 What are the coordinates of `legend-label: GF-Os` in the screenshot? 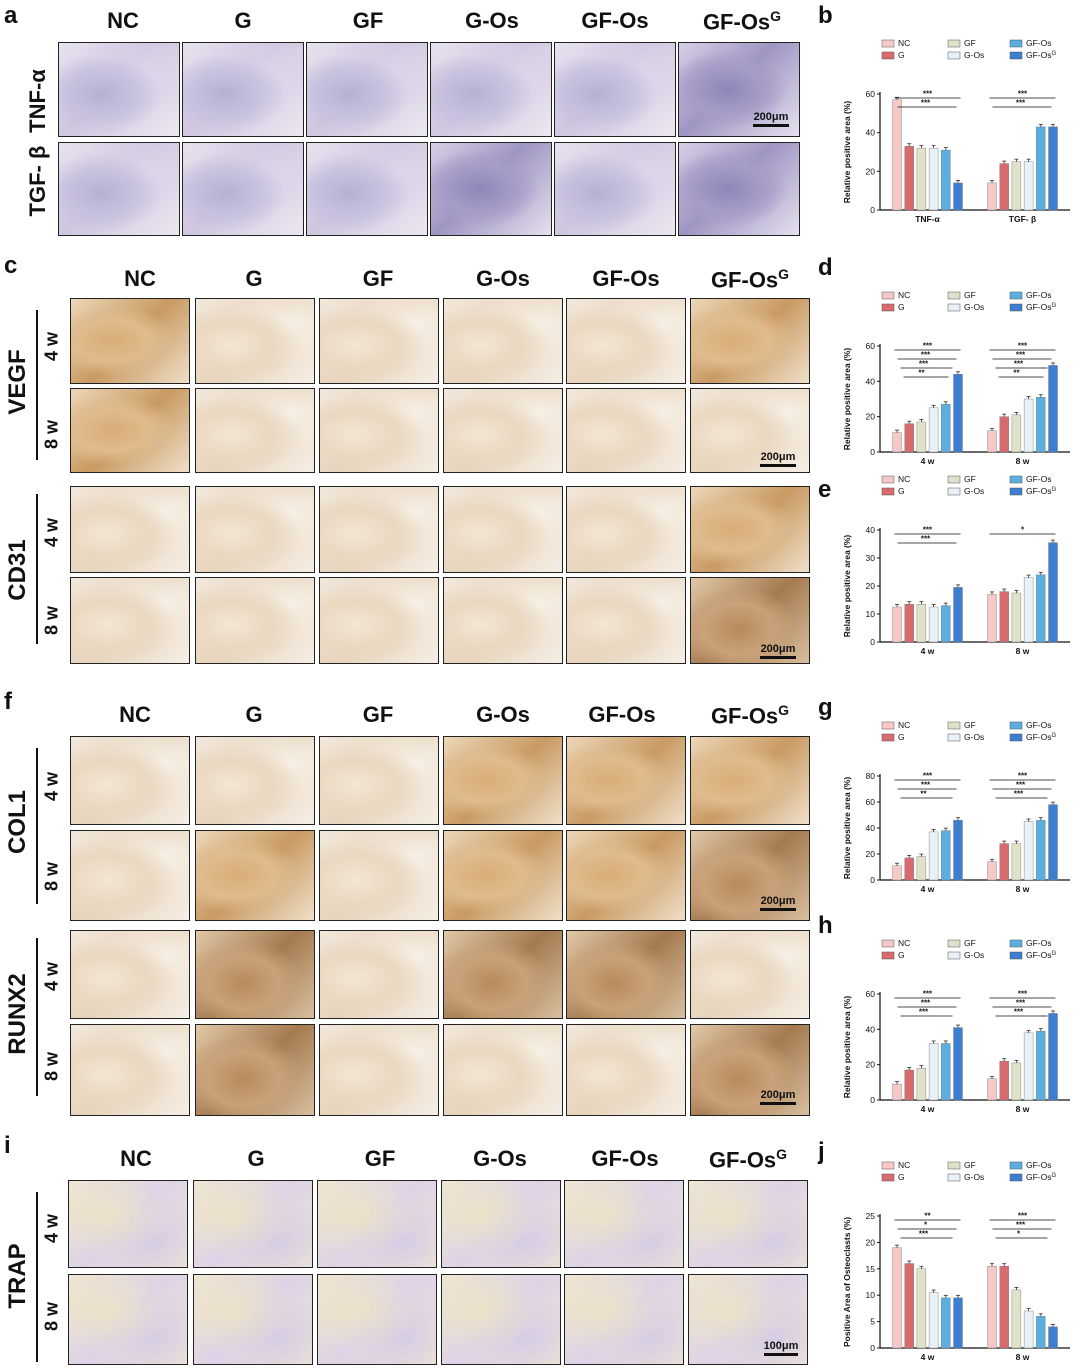 It's located at (1039, 725).